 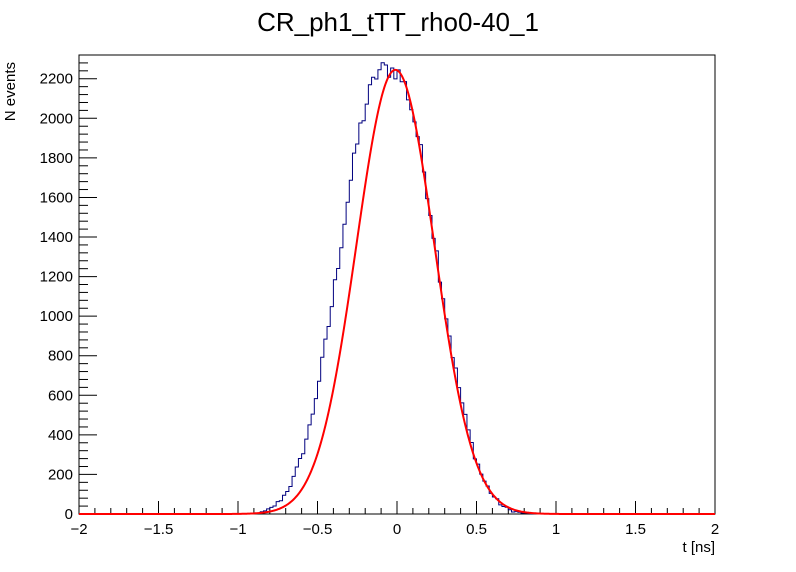 I want to click on chart-title: CR_ph1_tTT_rho0-40_1, so click(x=398, y=22).